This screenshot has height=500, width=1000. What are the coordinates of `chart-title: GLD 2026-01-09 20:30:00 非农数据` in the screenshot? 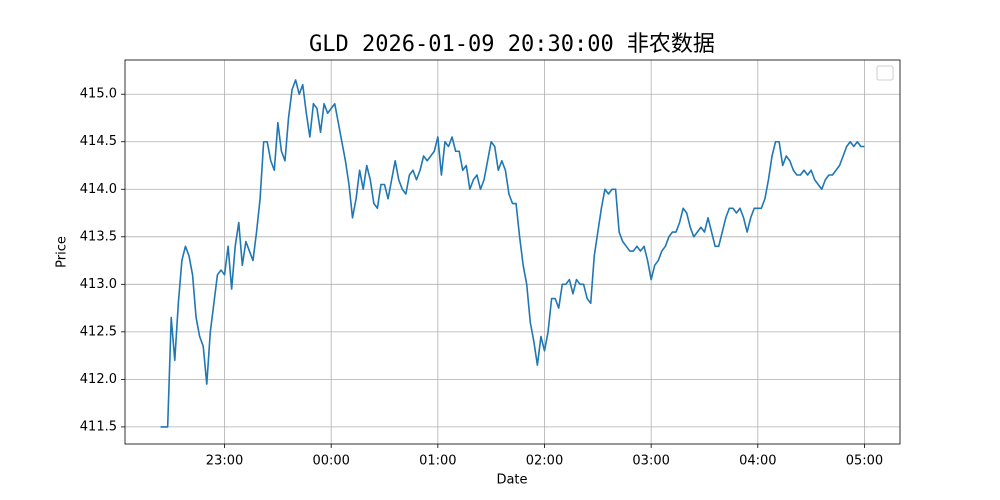 It's located at (512, 44).